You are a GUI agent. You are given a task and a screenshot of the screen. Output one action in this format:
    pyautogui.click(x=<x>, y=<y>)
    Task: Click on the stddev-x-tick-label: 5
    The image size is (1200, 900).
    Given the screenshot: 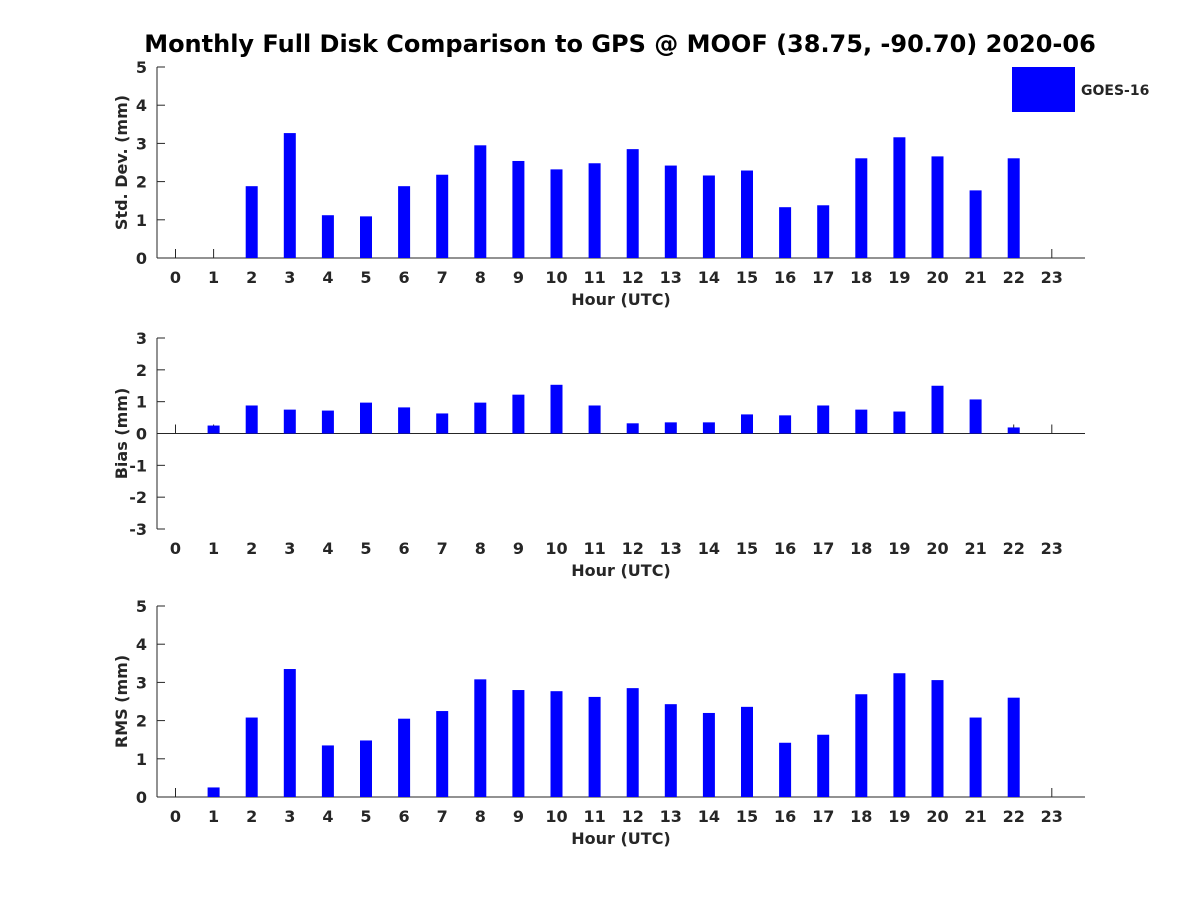 What is the action you would take?
    pyautogui.click(x=365, y=277)
    